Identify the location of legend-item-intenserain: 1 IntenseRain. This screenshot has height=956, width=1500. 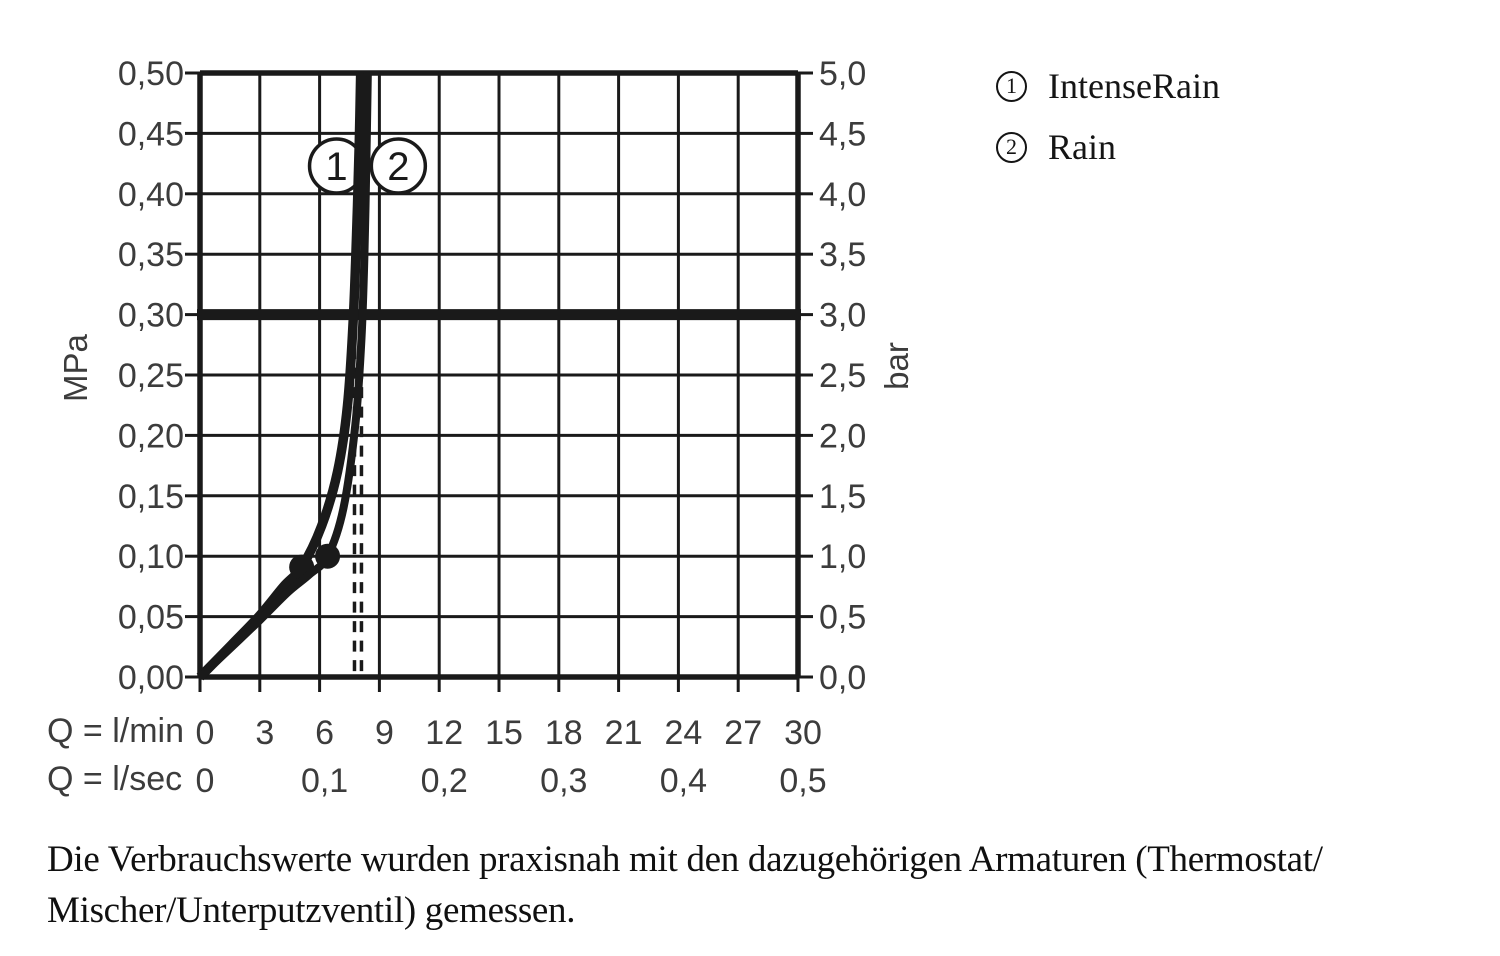
(1108, 86).